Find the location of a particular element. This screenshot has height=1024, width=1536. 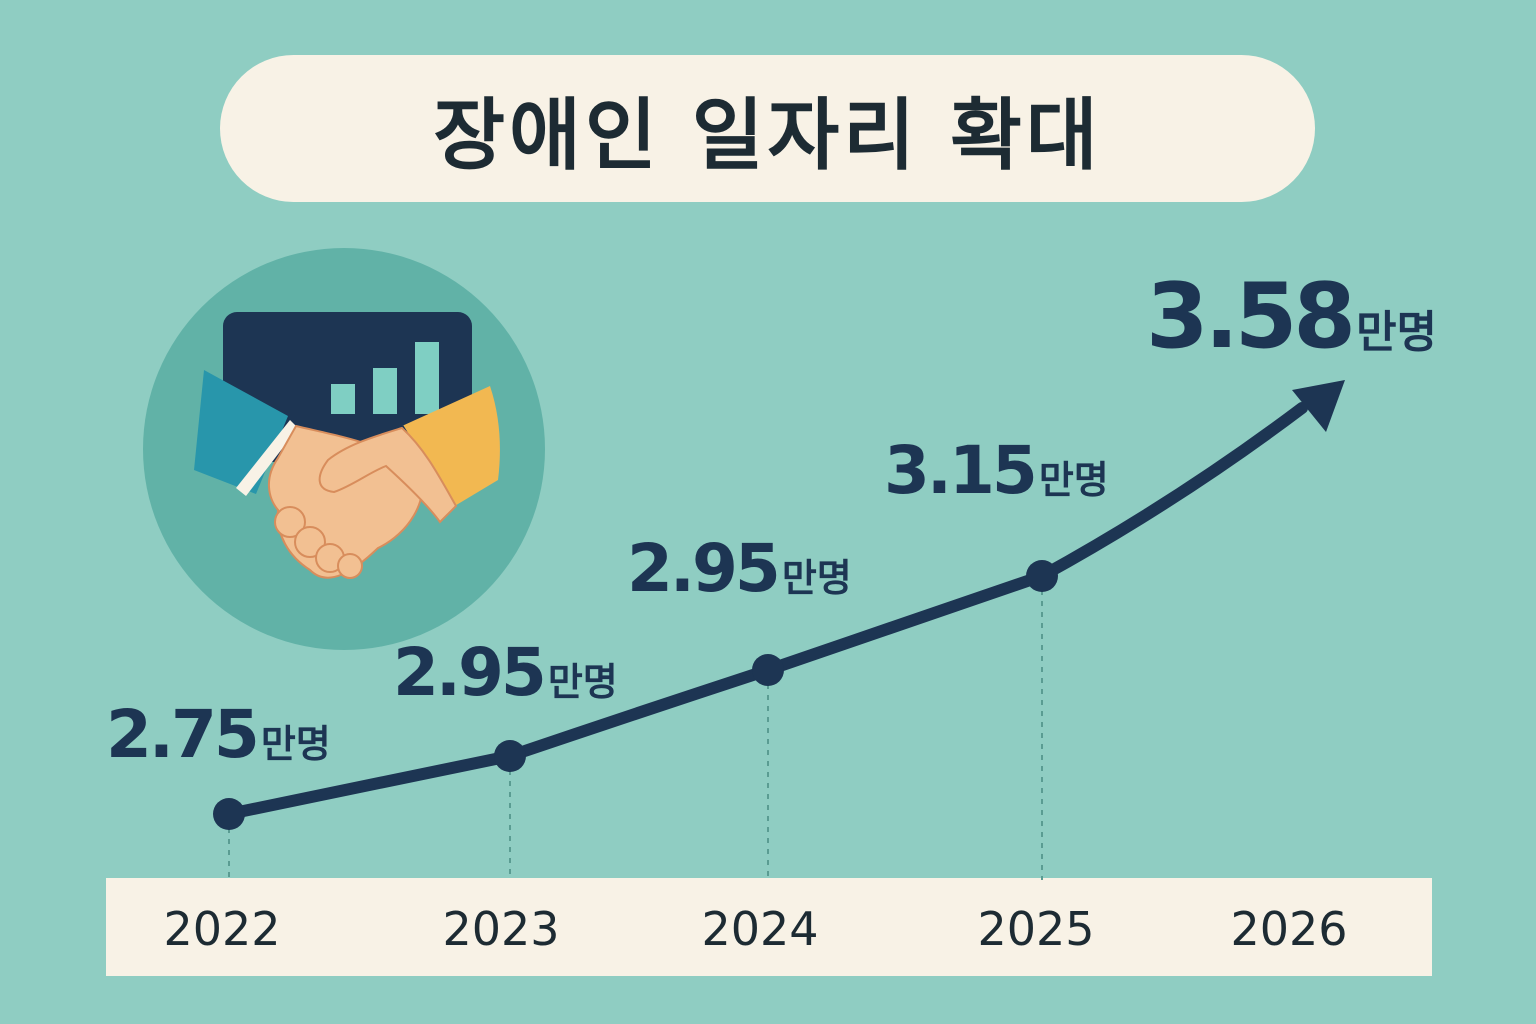

chart-title: 장애인 일자리 확대 is located at coordinates (767, 135).